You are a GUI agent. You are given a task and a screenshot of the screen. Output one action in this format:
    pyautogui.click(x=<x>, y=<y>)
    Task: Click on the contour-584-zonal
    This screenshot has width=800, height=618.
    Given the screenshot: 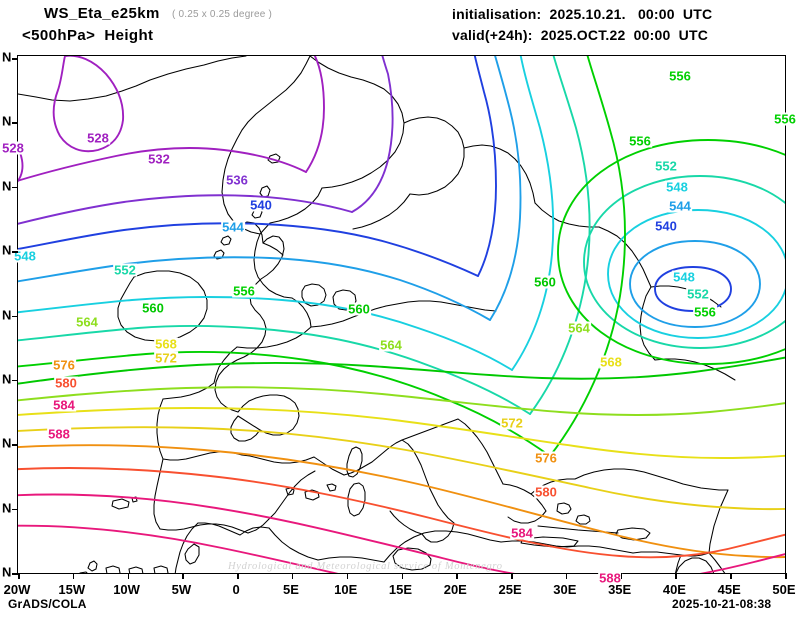 What is the action you would take?
    pyautogui.click(x=401, y=533)
    